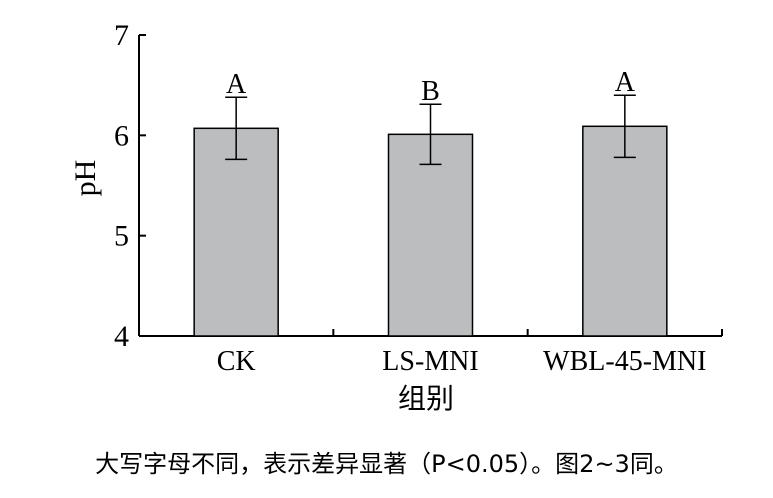  I want to click on x-tick-label: WBL-45-MNI, so click(624, 361).